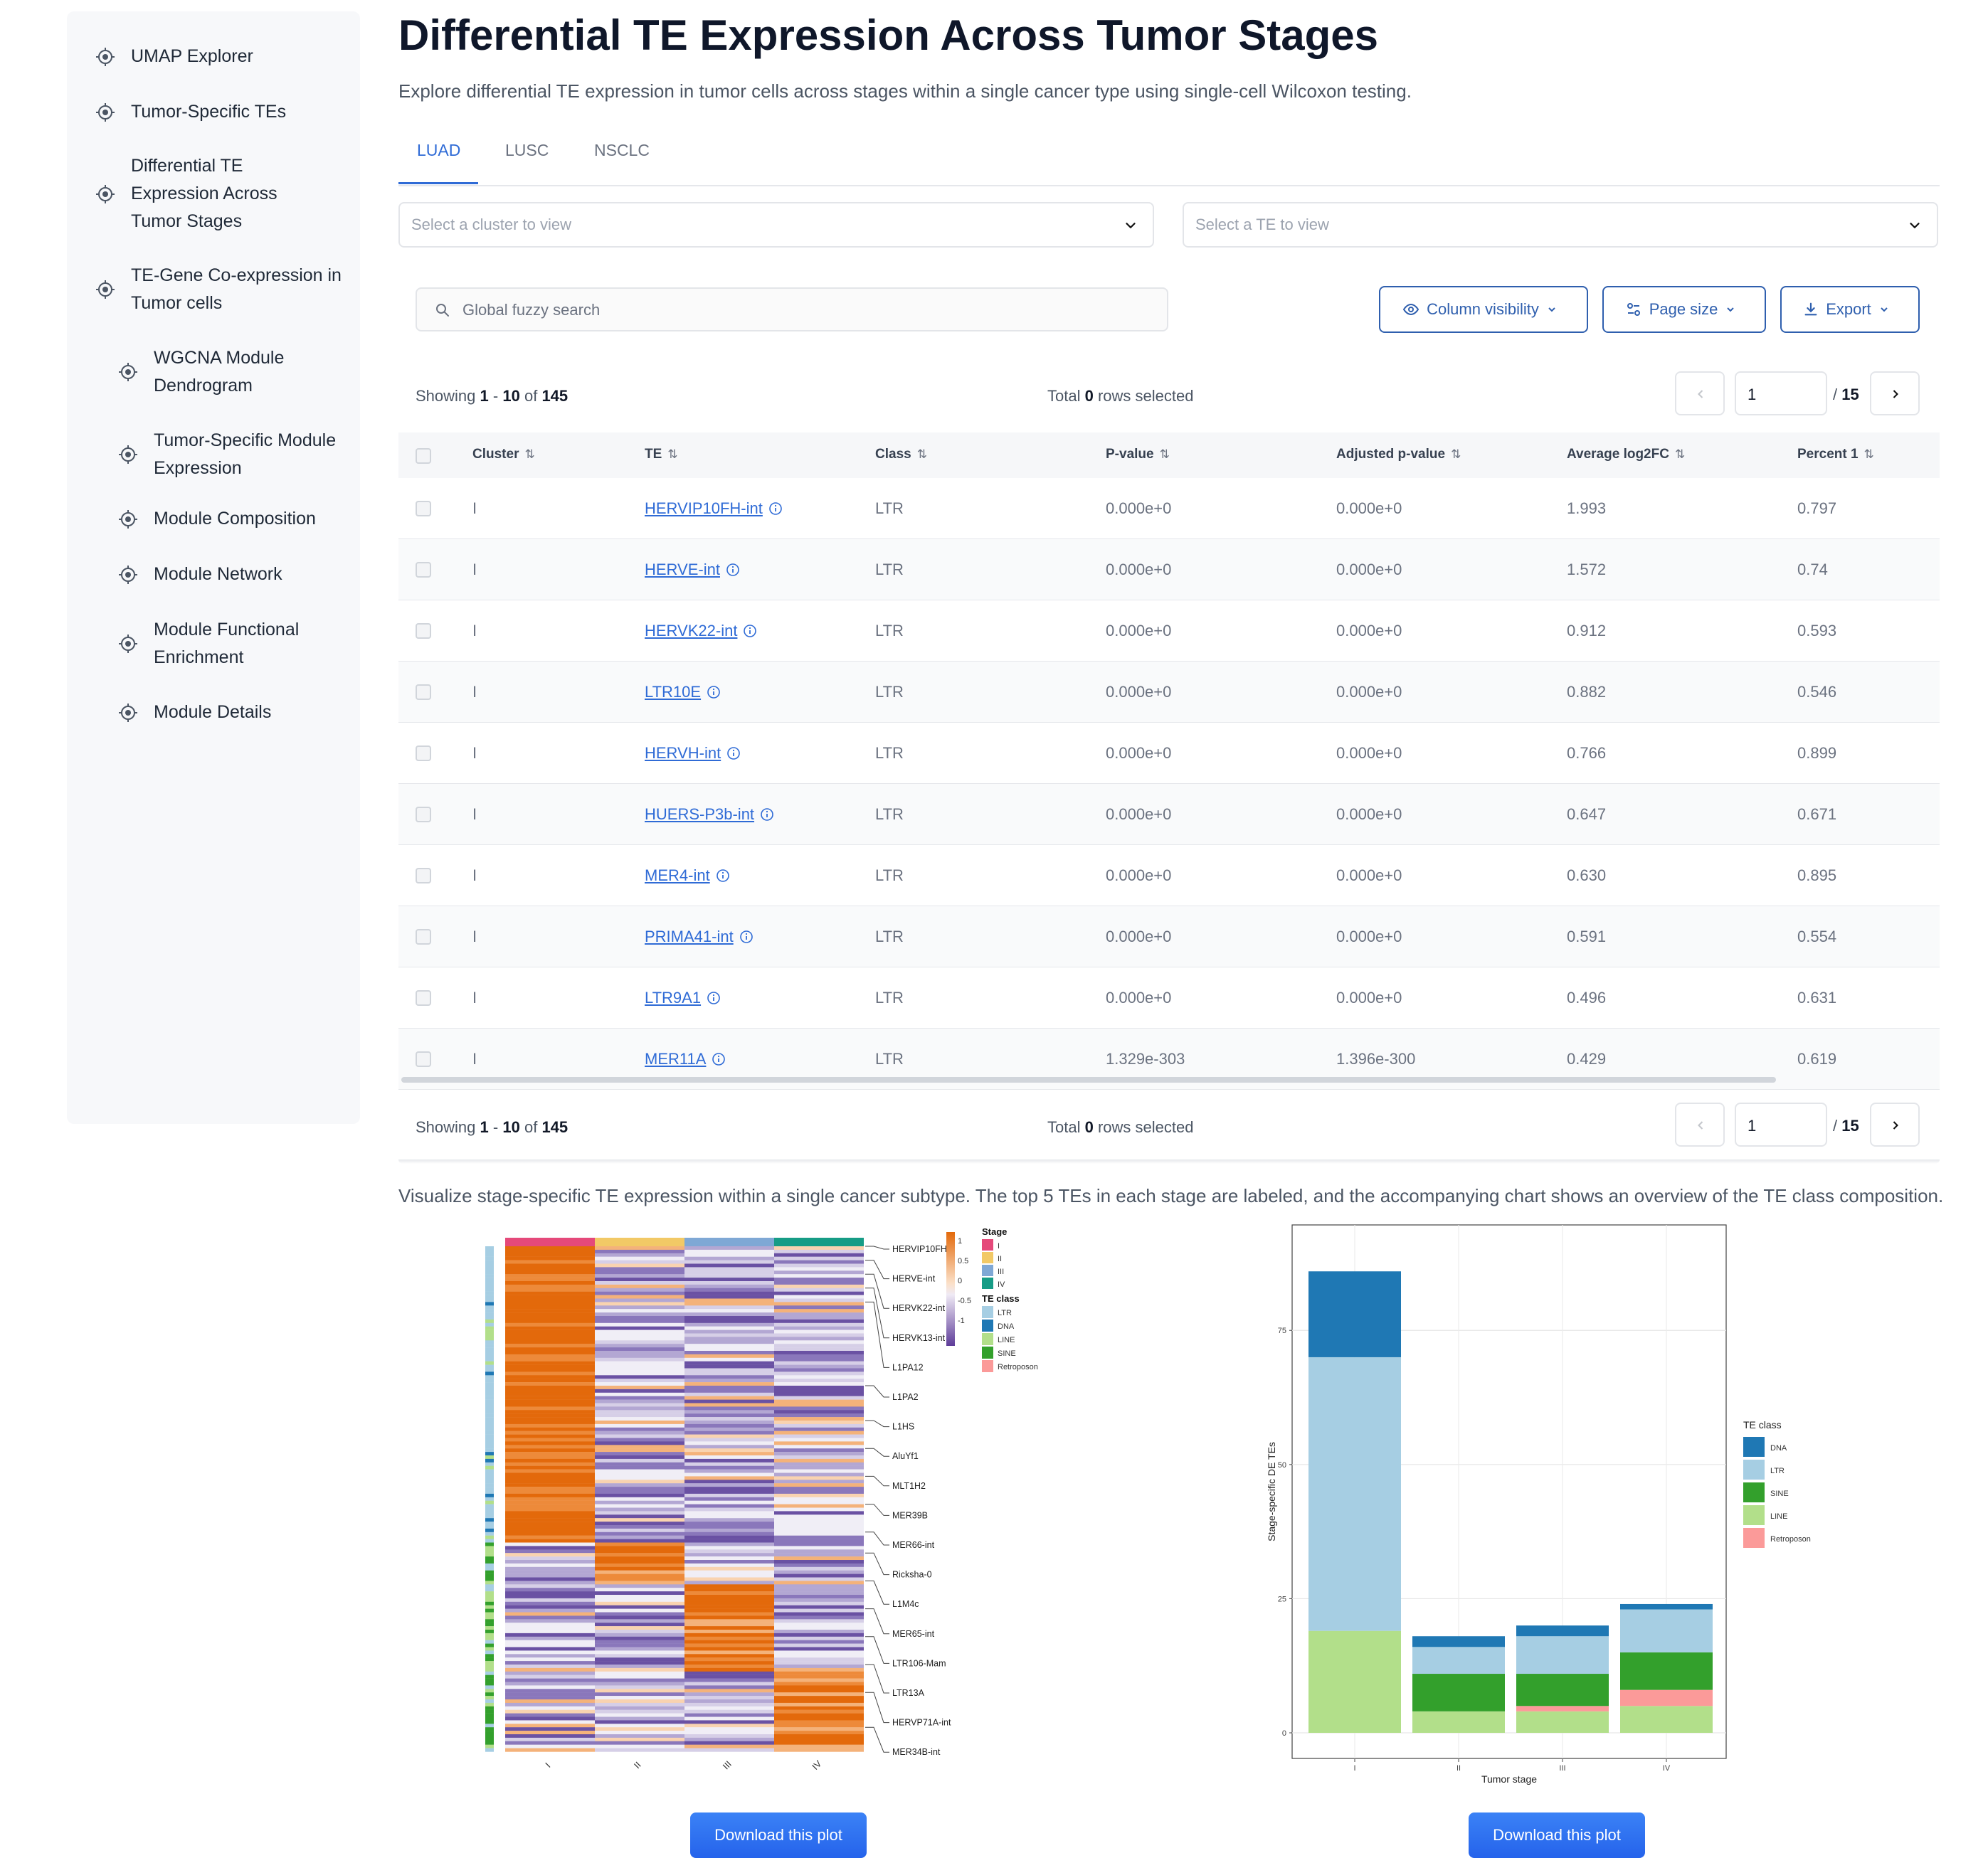  I want to click on te-link: HUERS-P3b-int, so click(700, 814).